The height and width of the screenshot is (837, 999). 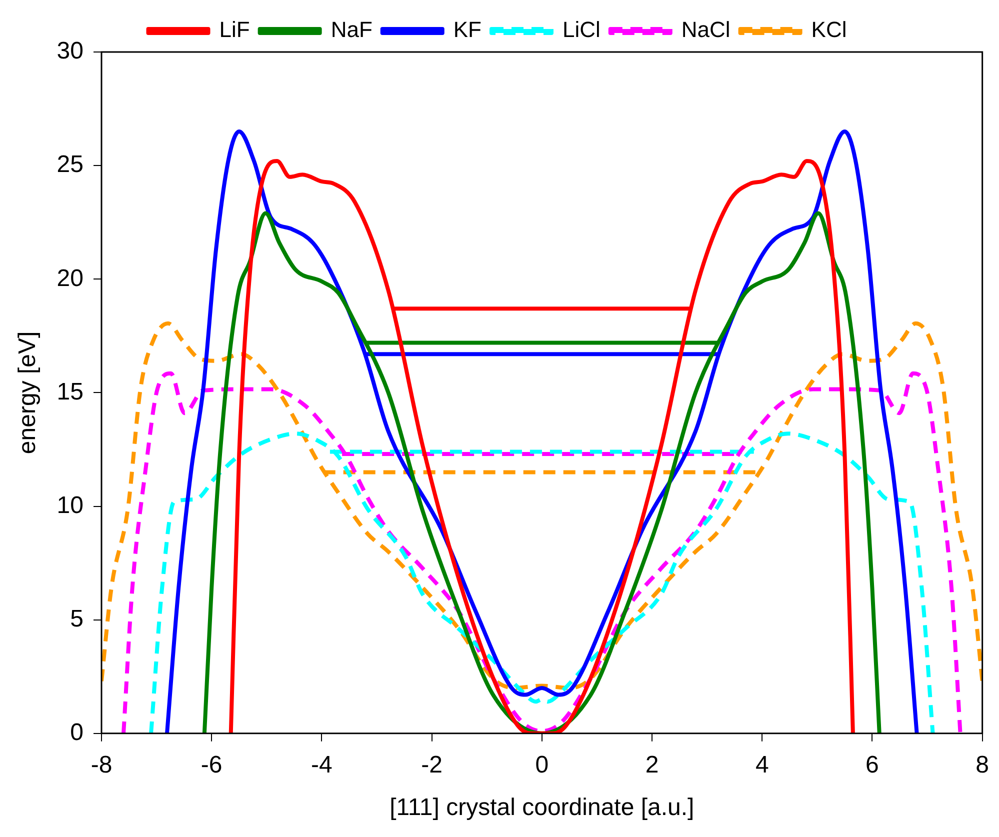 What do you see at coordinates (70, 51) in the screenshot?
I see `y-tick-label: 30` at bounding box center [70, 51].